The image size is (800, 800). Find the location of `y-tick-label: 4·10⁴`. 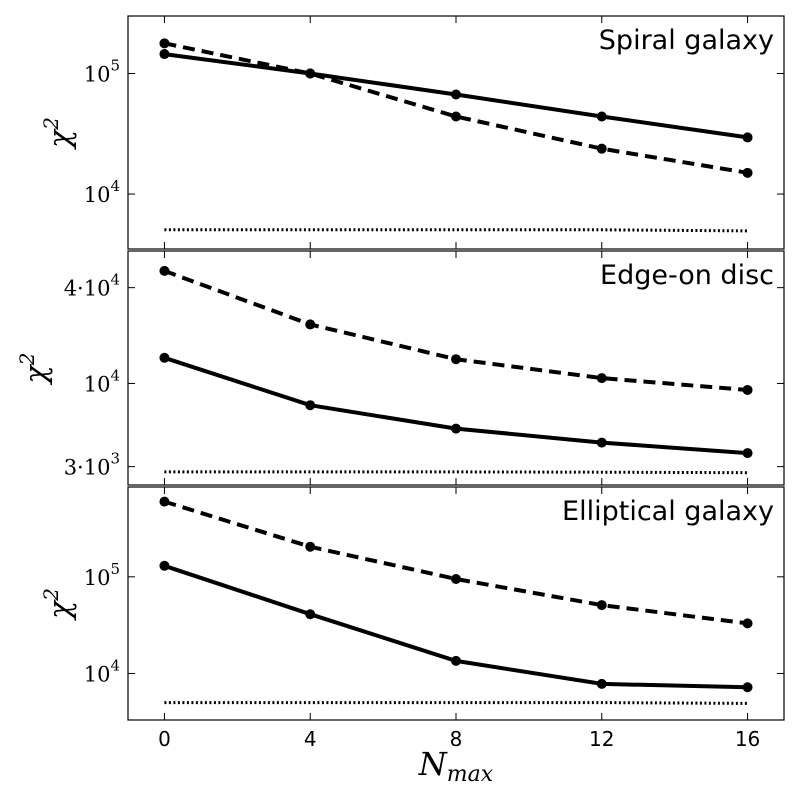

y-tick-label: 4·10⁴ is located at coordinates (92, 286).